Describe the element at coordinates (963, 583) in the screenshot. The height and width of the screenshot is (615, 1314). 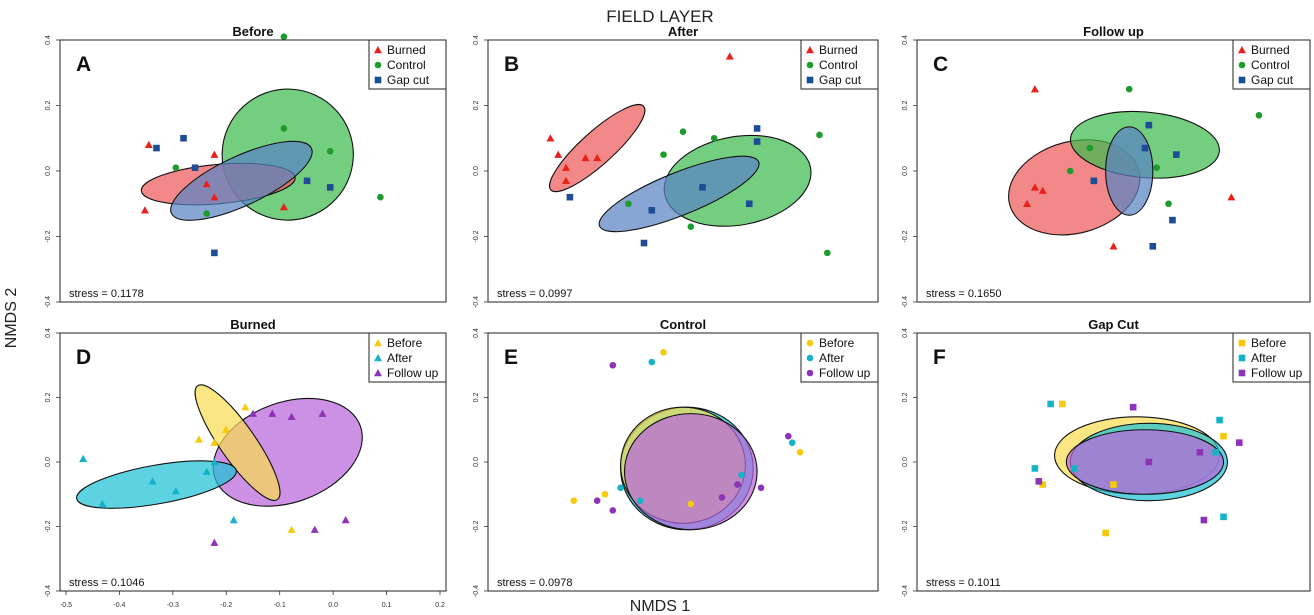
I see `stress-label: stress = 0.1011` at that location.